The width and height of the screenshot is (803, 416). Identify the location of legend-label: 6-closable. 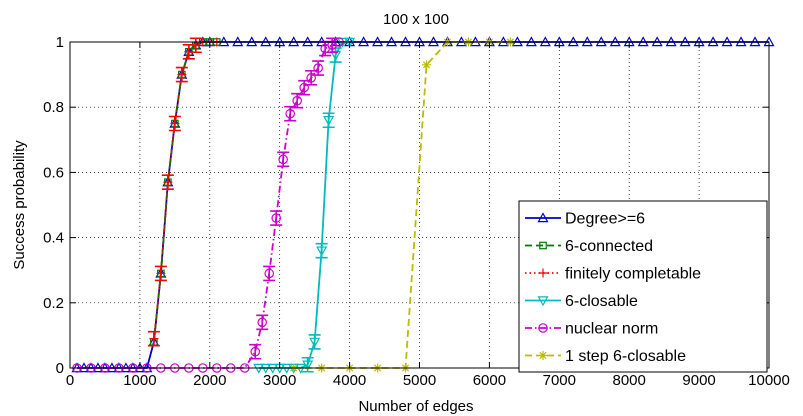
(601, 301).